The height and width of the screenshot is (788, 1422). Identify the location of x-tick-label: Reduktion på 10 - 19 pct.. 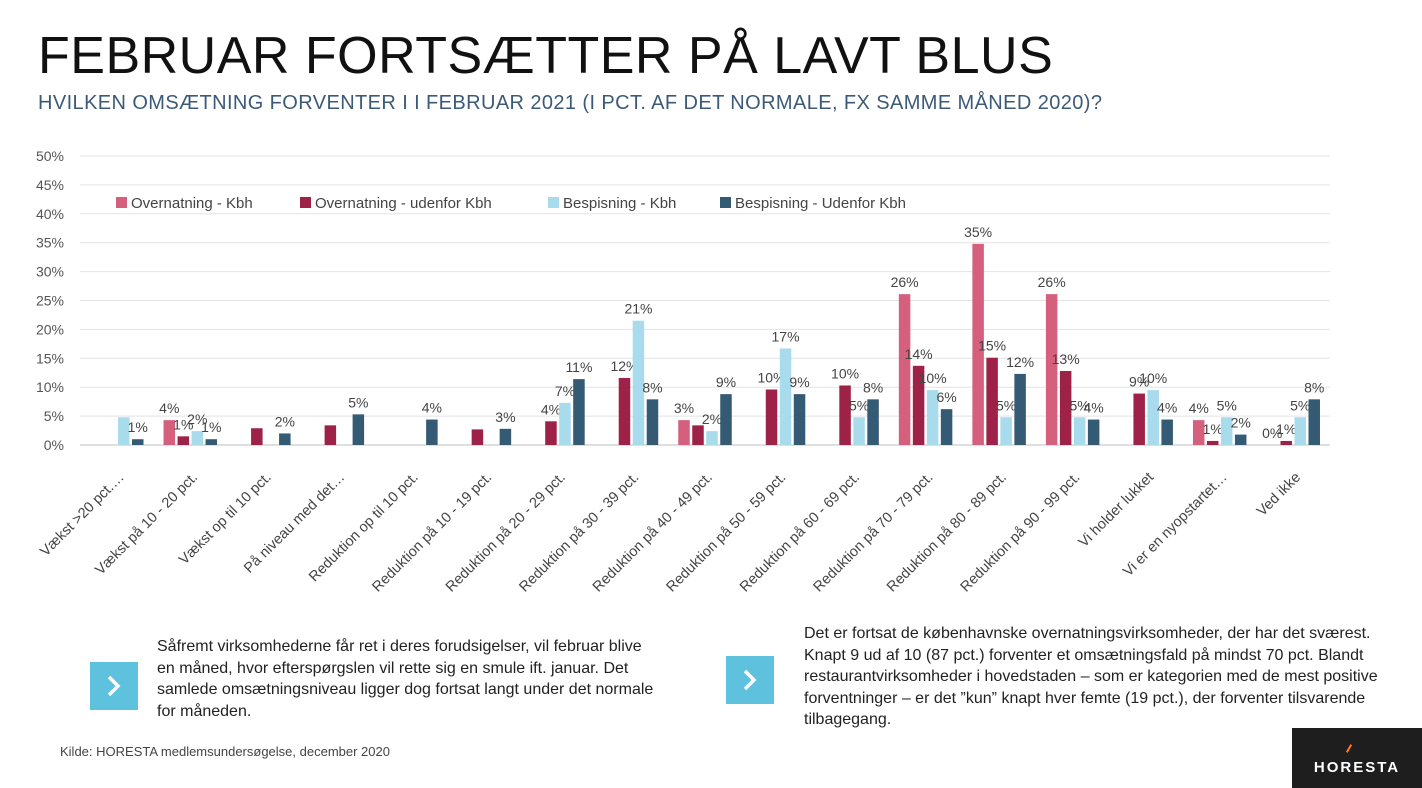
(432, 533).